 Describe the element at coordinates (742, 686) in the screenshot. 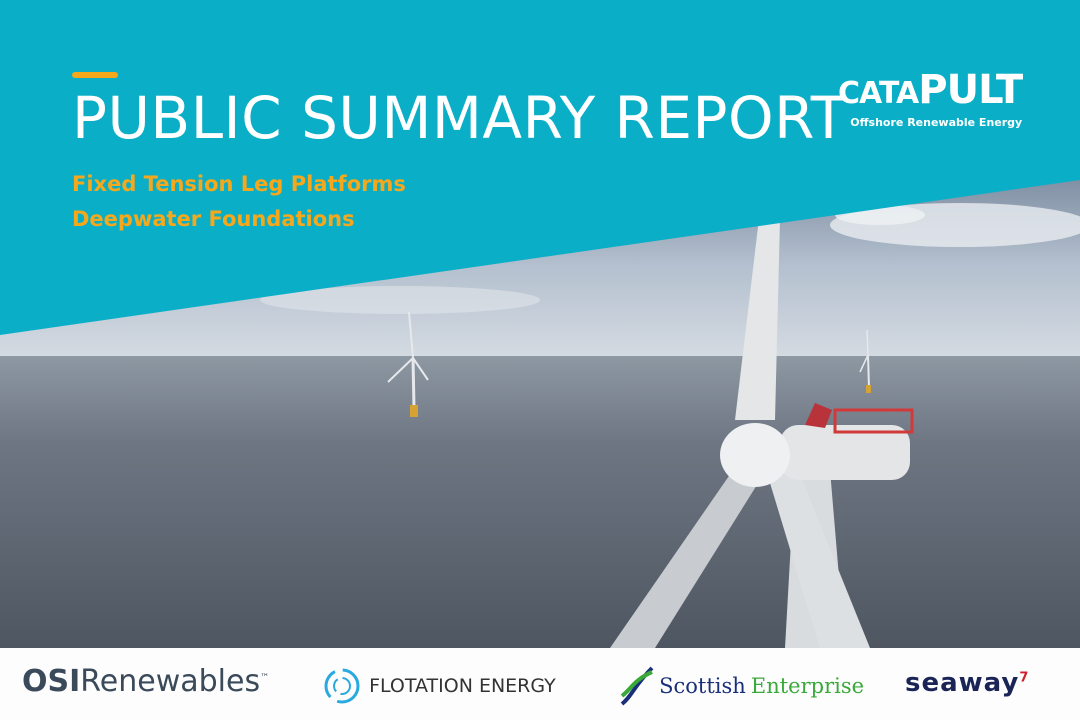

I see `scottish-enterprise-logo: Scottish Enterprise` at that location.